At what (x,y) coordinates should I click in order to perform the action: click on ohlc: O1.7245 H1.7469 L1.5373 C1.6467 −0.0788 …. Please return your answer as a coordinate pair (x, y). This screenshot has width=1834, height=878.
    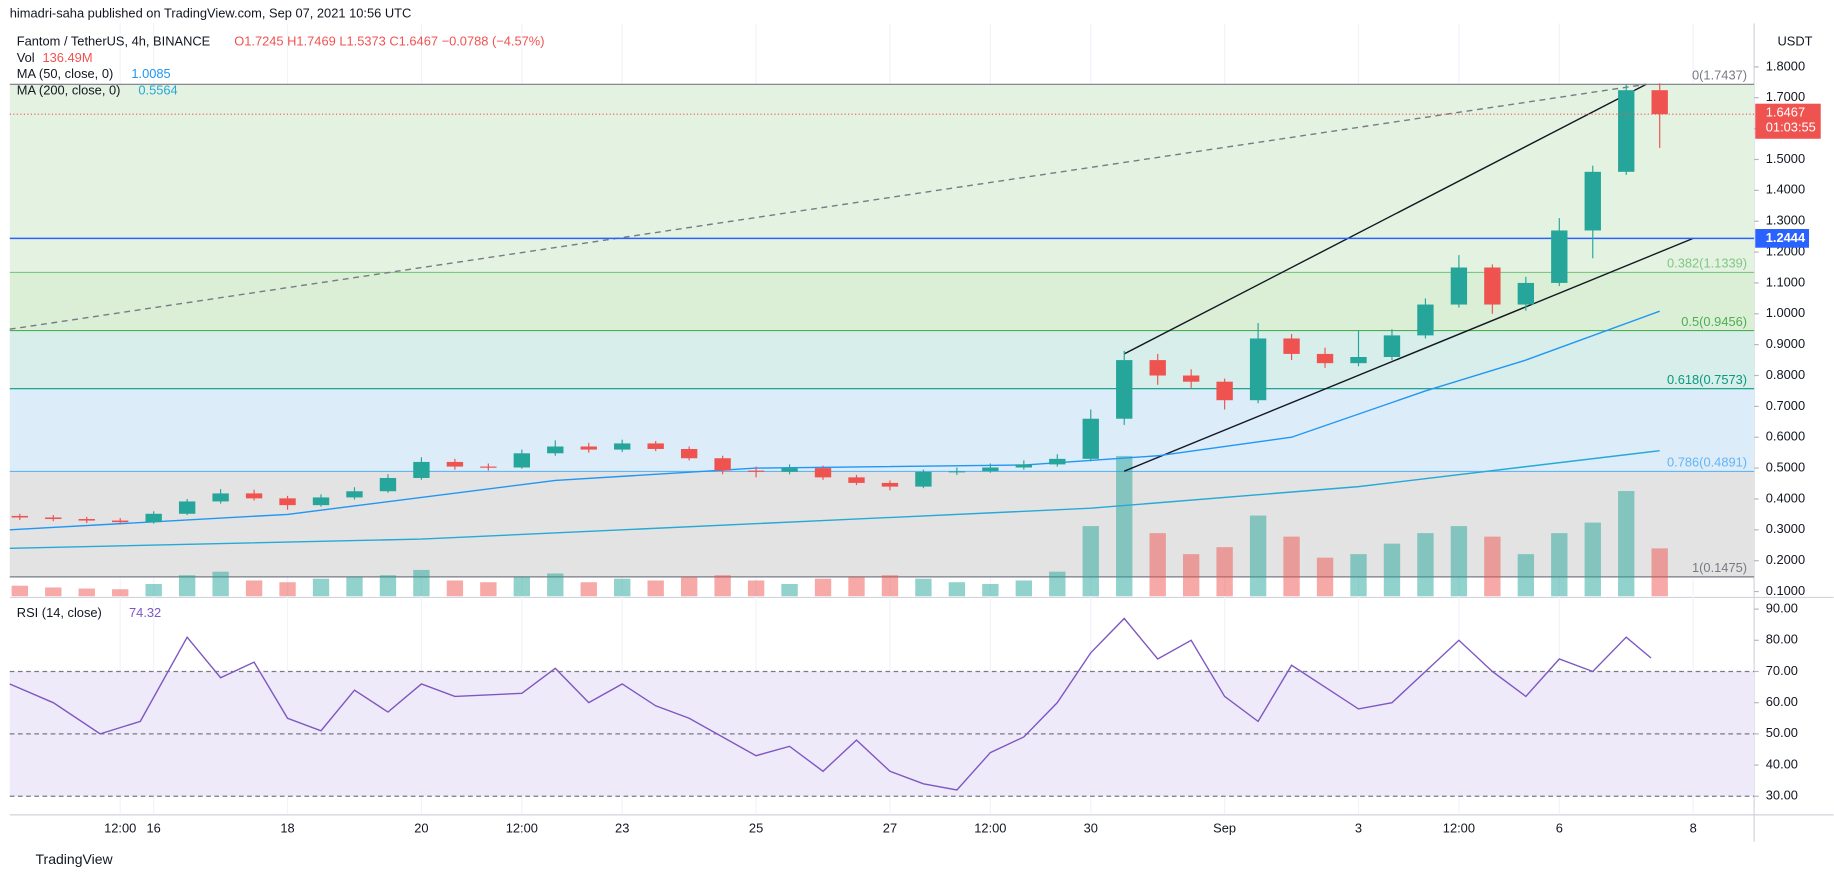
    Looking at the image, I should click on (389, 40).